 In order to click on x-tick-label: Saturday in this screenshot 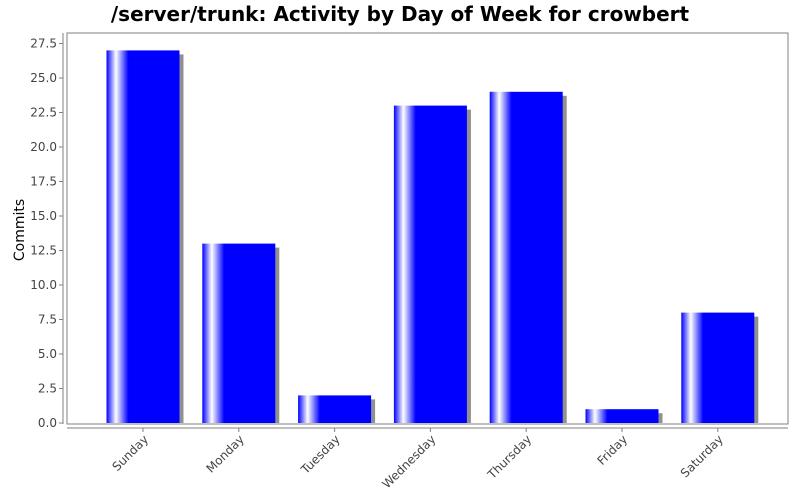, I will do `click(702, 456)`.